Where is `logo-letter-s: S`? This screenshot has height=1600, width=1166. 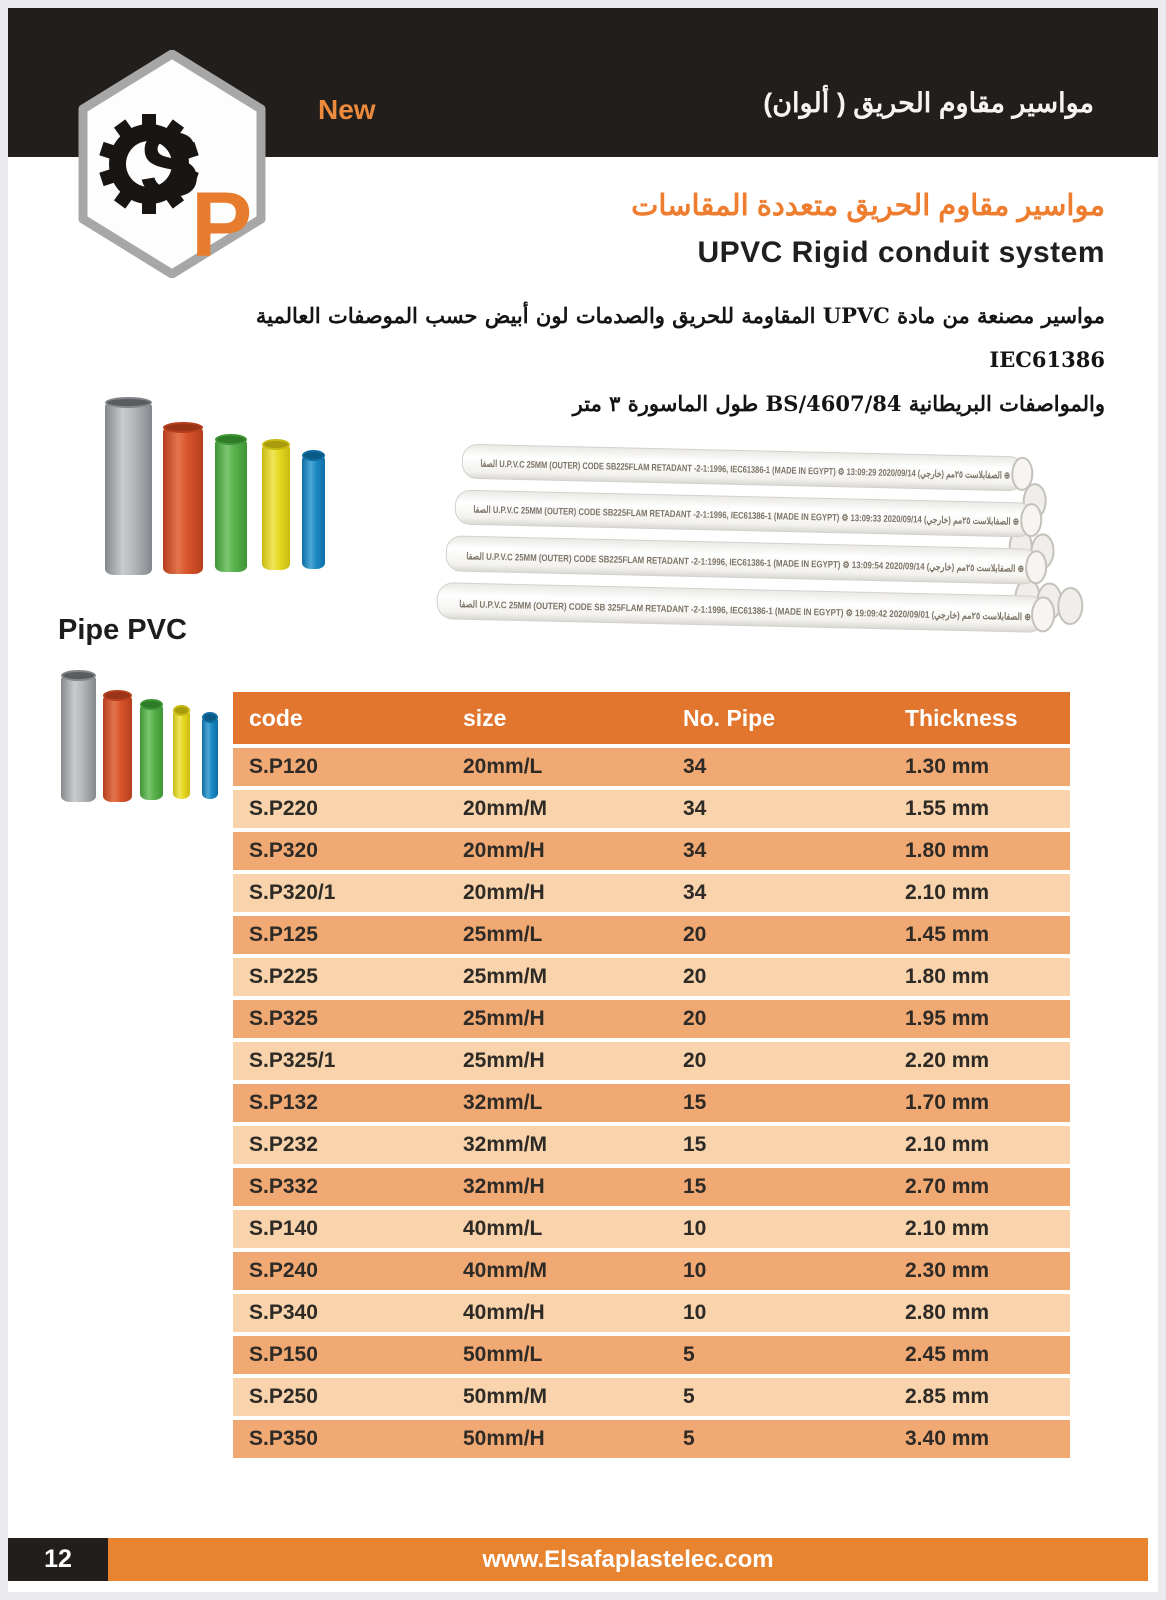 logo-letter-s: S is located at coordinates (169, 165).